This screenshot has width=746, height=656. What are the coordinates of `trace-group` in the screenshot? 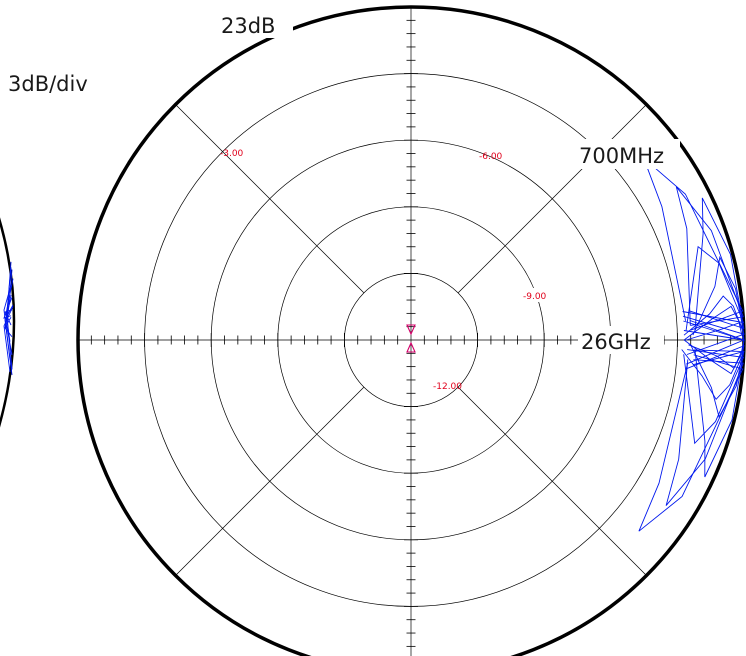 It's located at (691, 344).